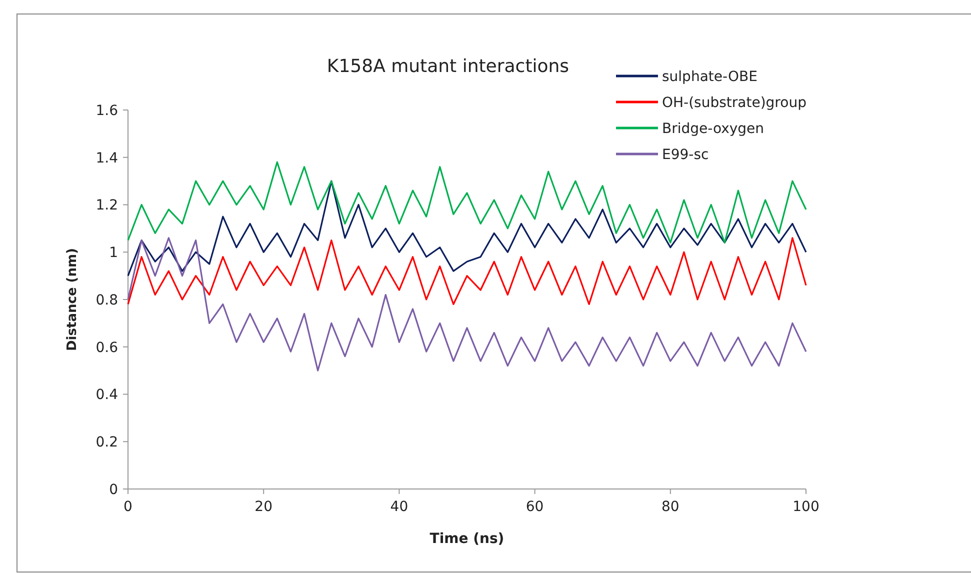 This screenshot has height=573, width=971. What do you see at coordinates (107, 206) in the screenshot?
I see `y-tick-label: 1.2` at bounding box center [107, 206].